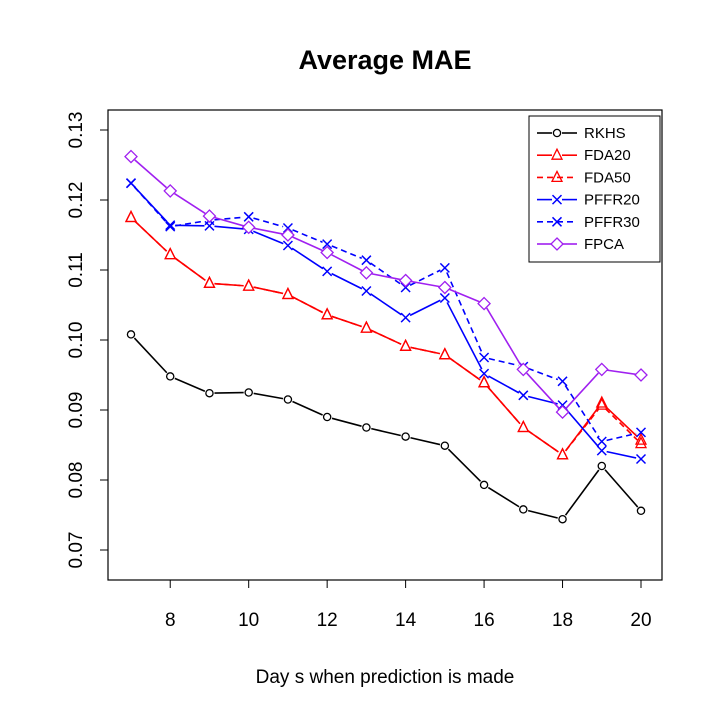  Describe the element at coordinates (76, 550) in the screenshot. I see `y-tick-label: 0.07` at that location.